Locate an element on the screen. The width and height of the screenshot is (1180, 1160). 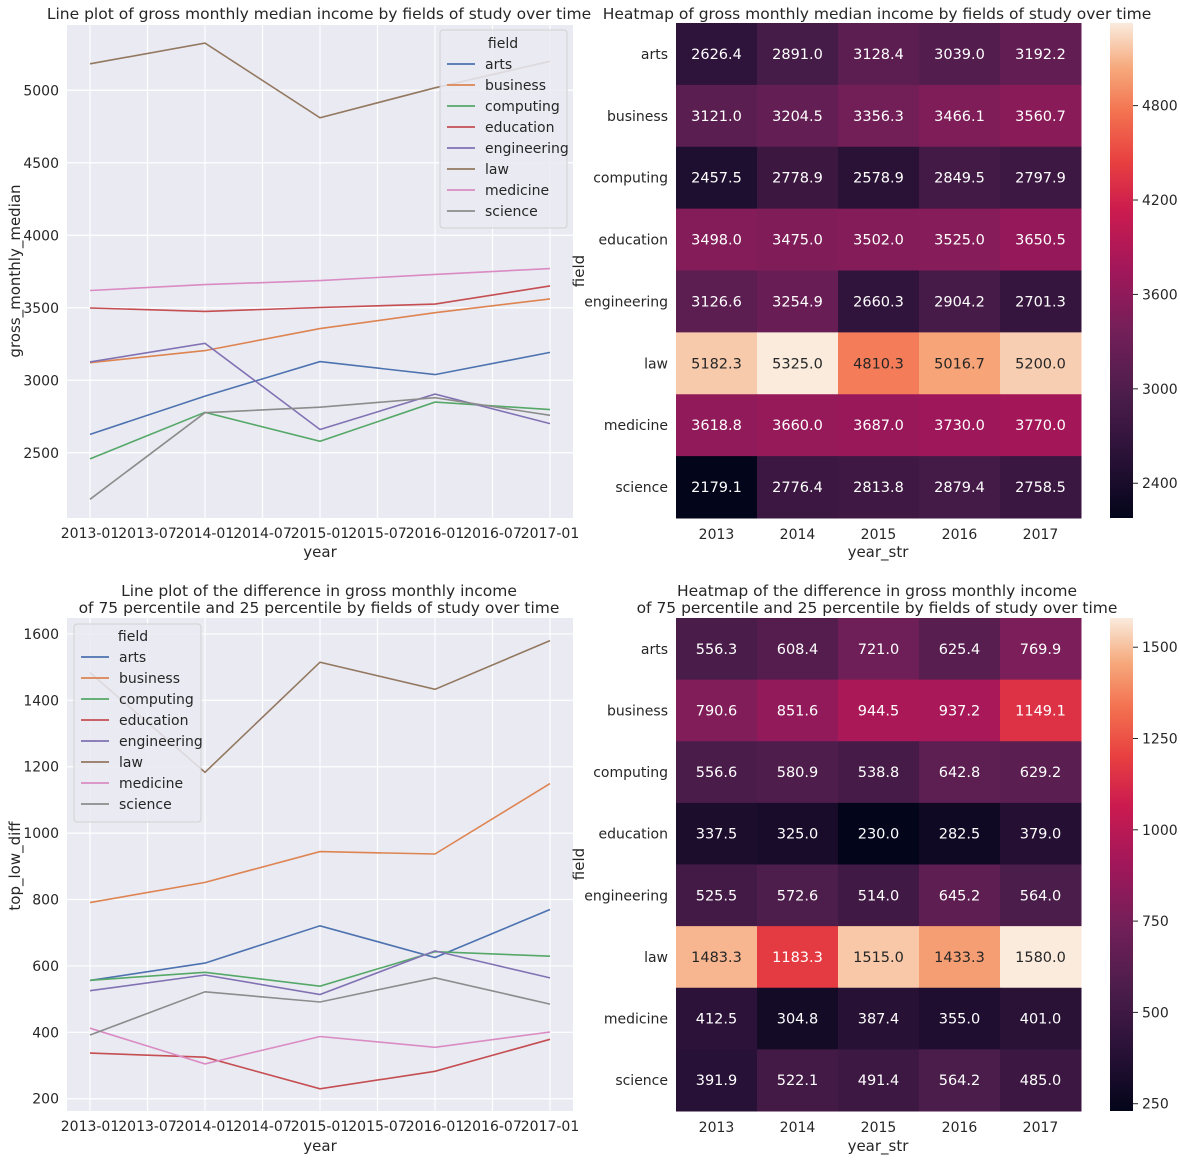
colorbar-tick-label: 250 is located at coordinates (1155, 1105).